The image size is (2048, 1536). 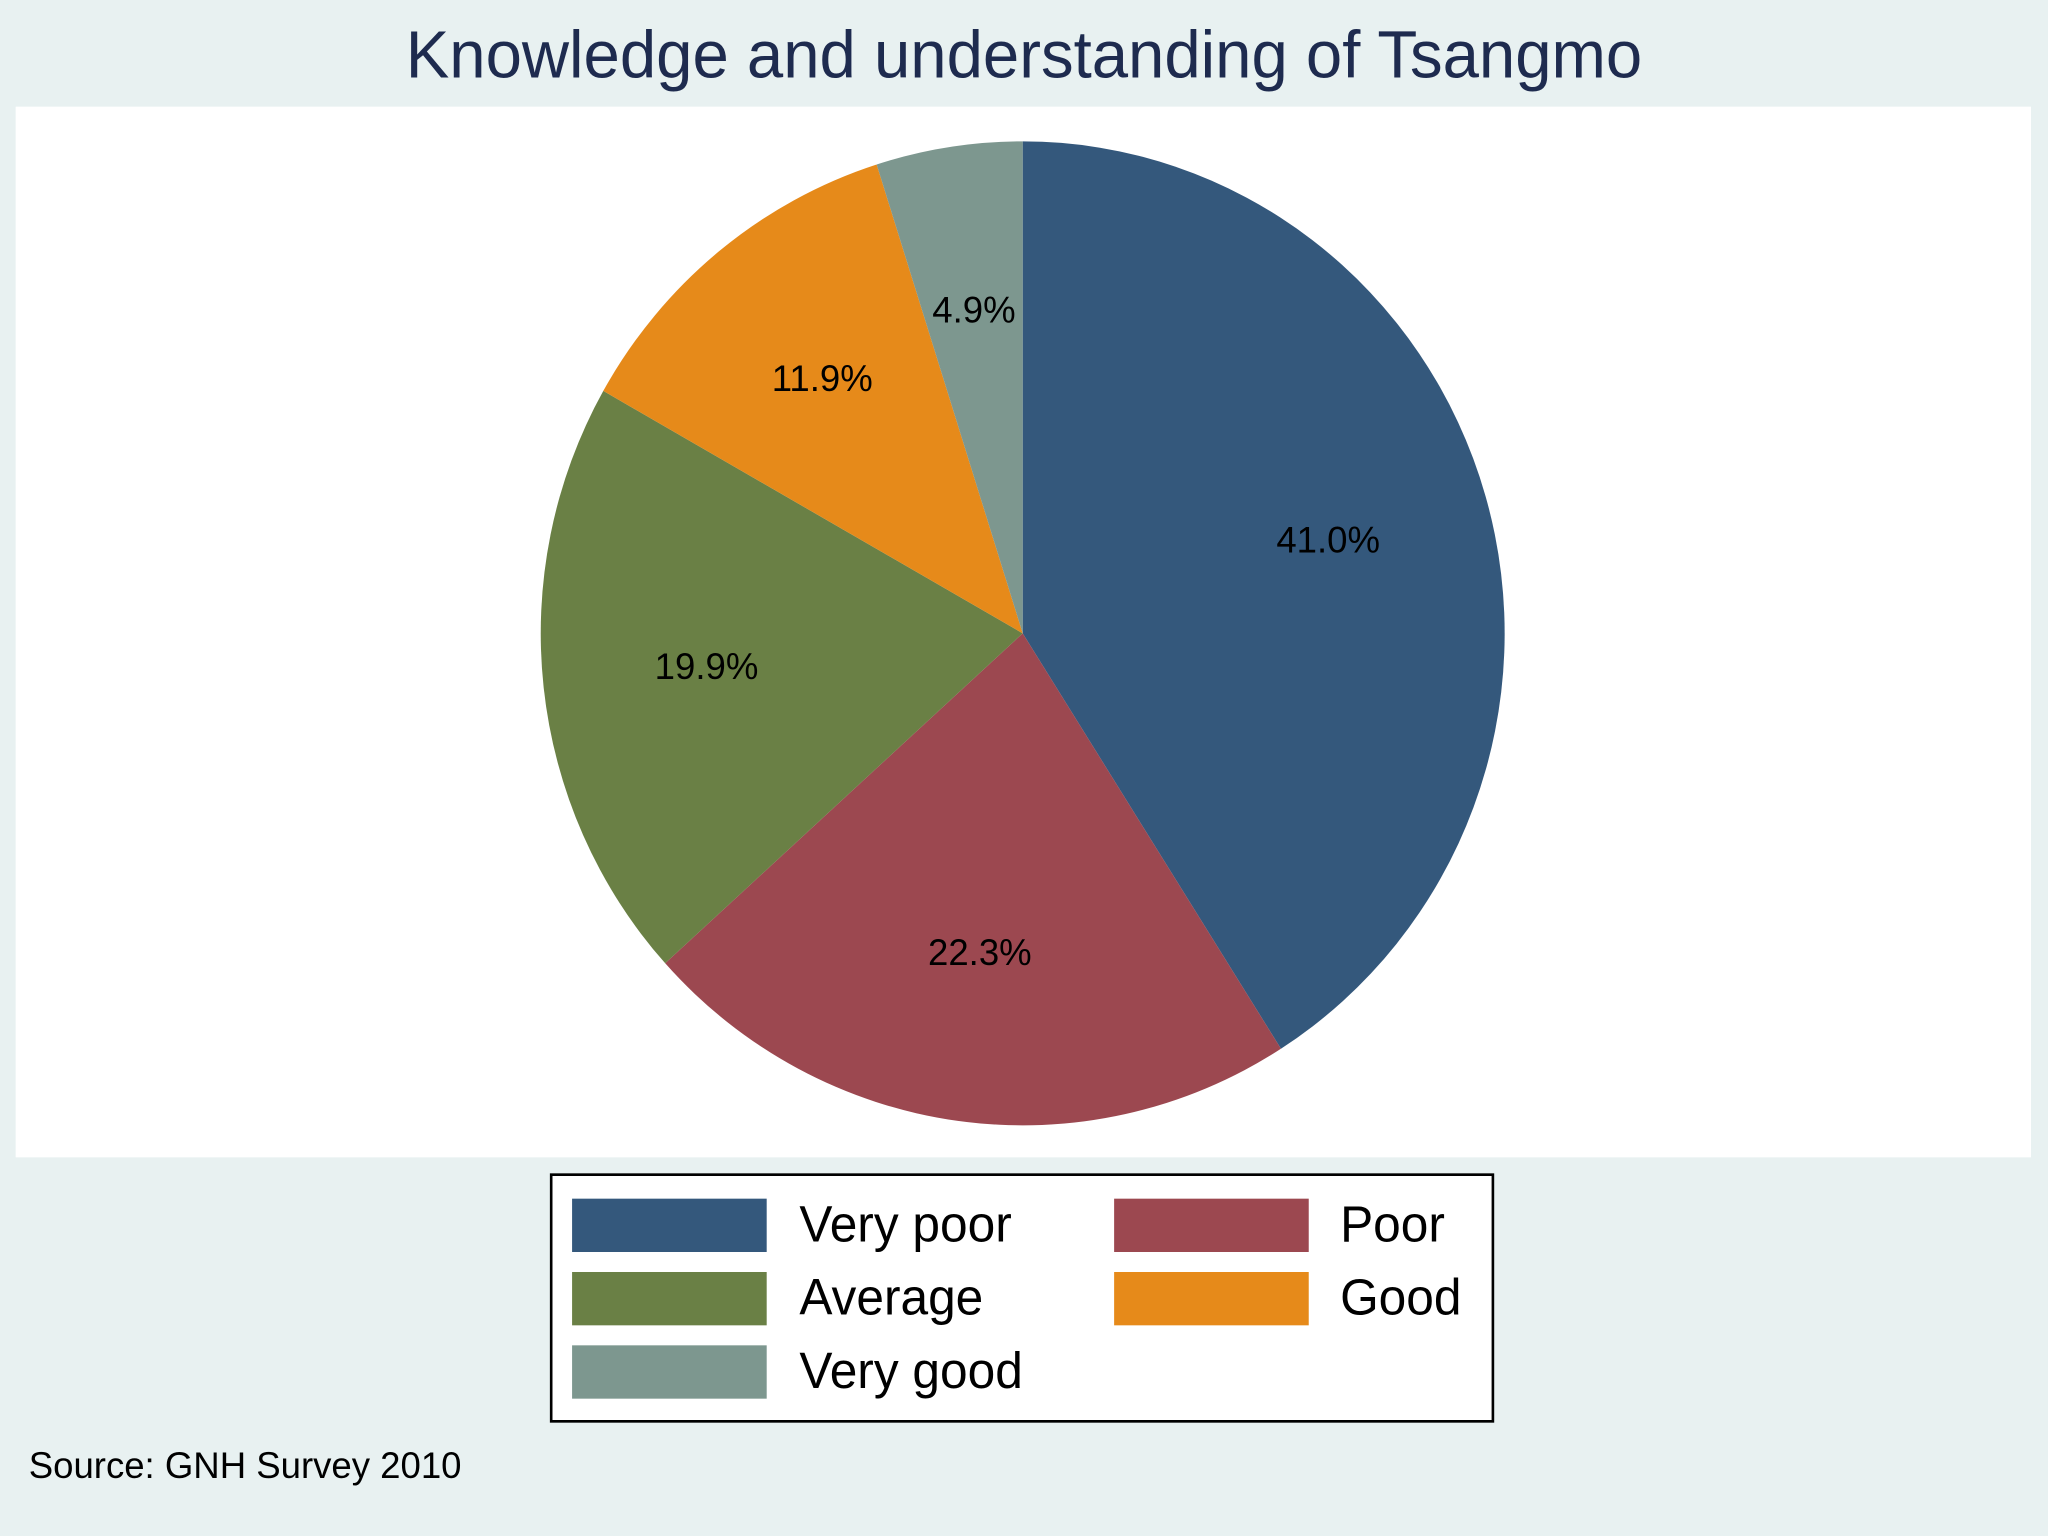 What do you see at coordinates (980, 952) in the screenshot?
I see `data-label: 22.3%` at bounding box center [980, 952].